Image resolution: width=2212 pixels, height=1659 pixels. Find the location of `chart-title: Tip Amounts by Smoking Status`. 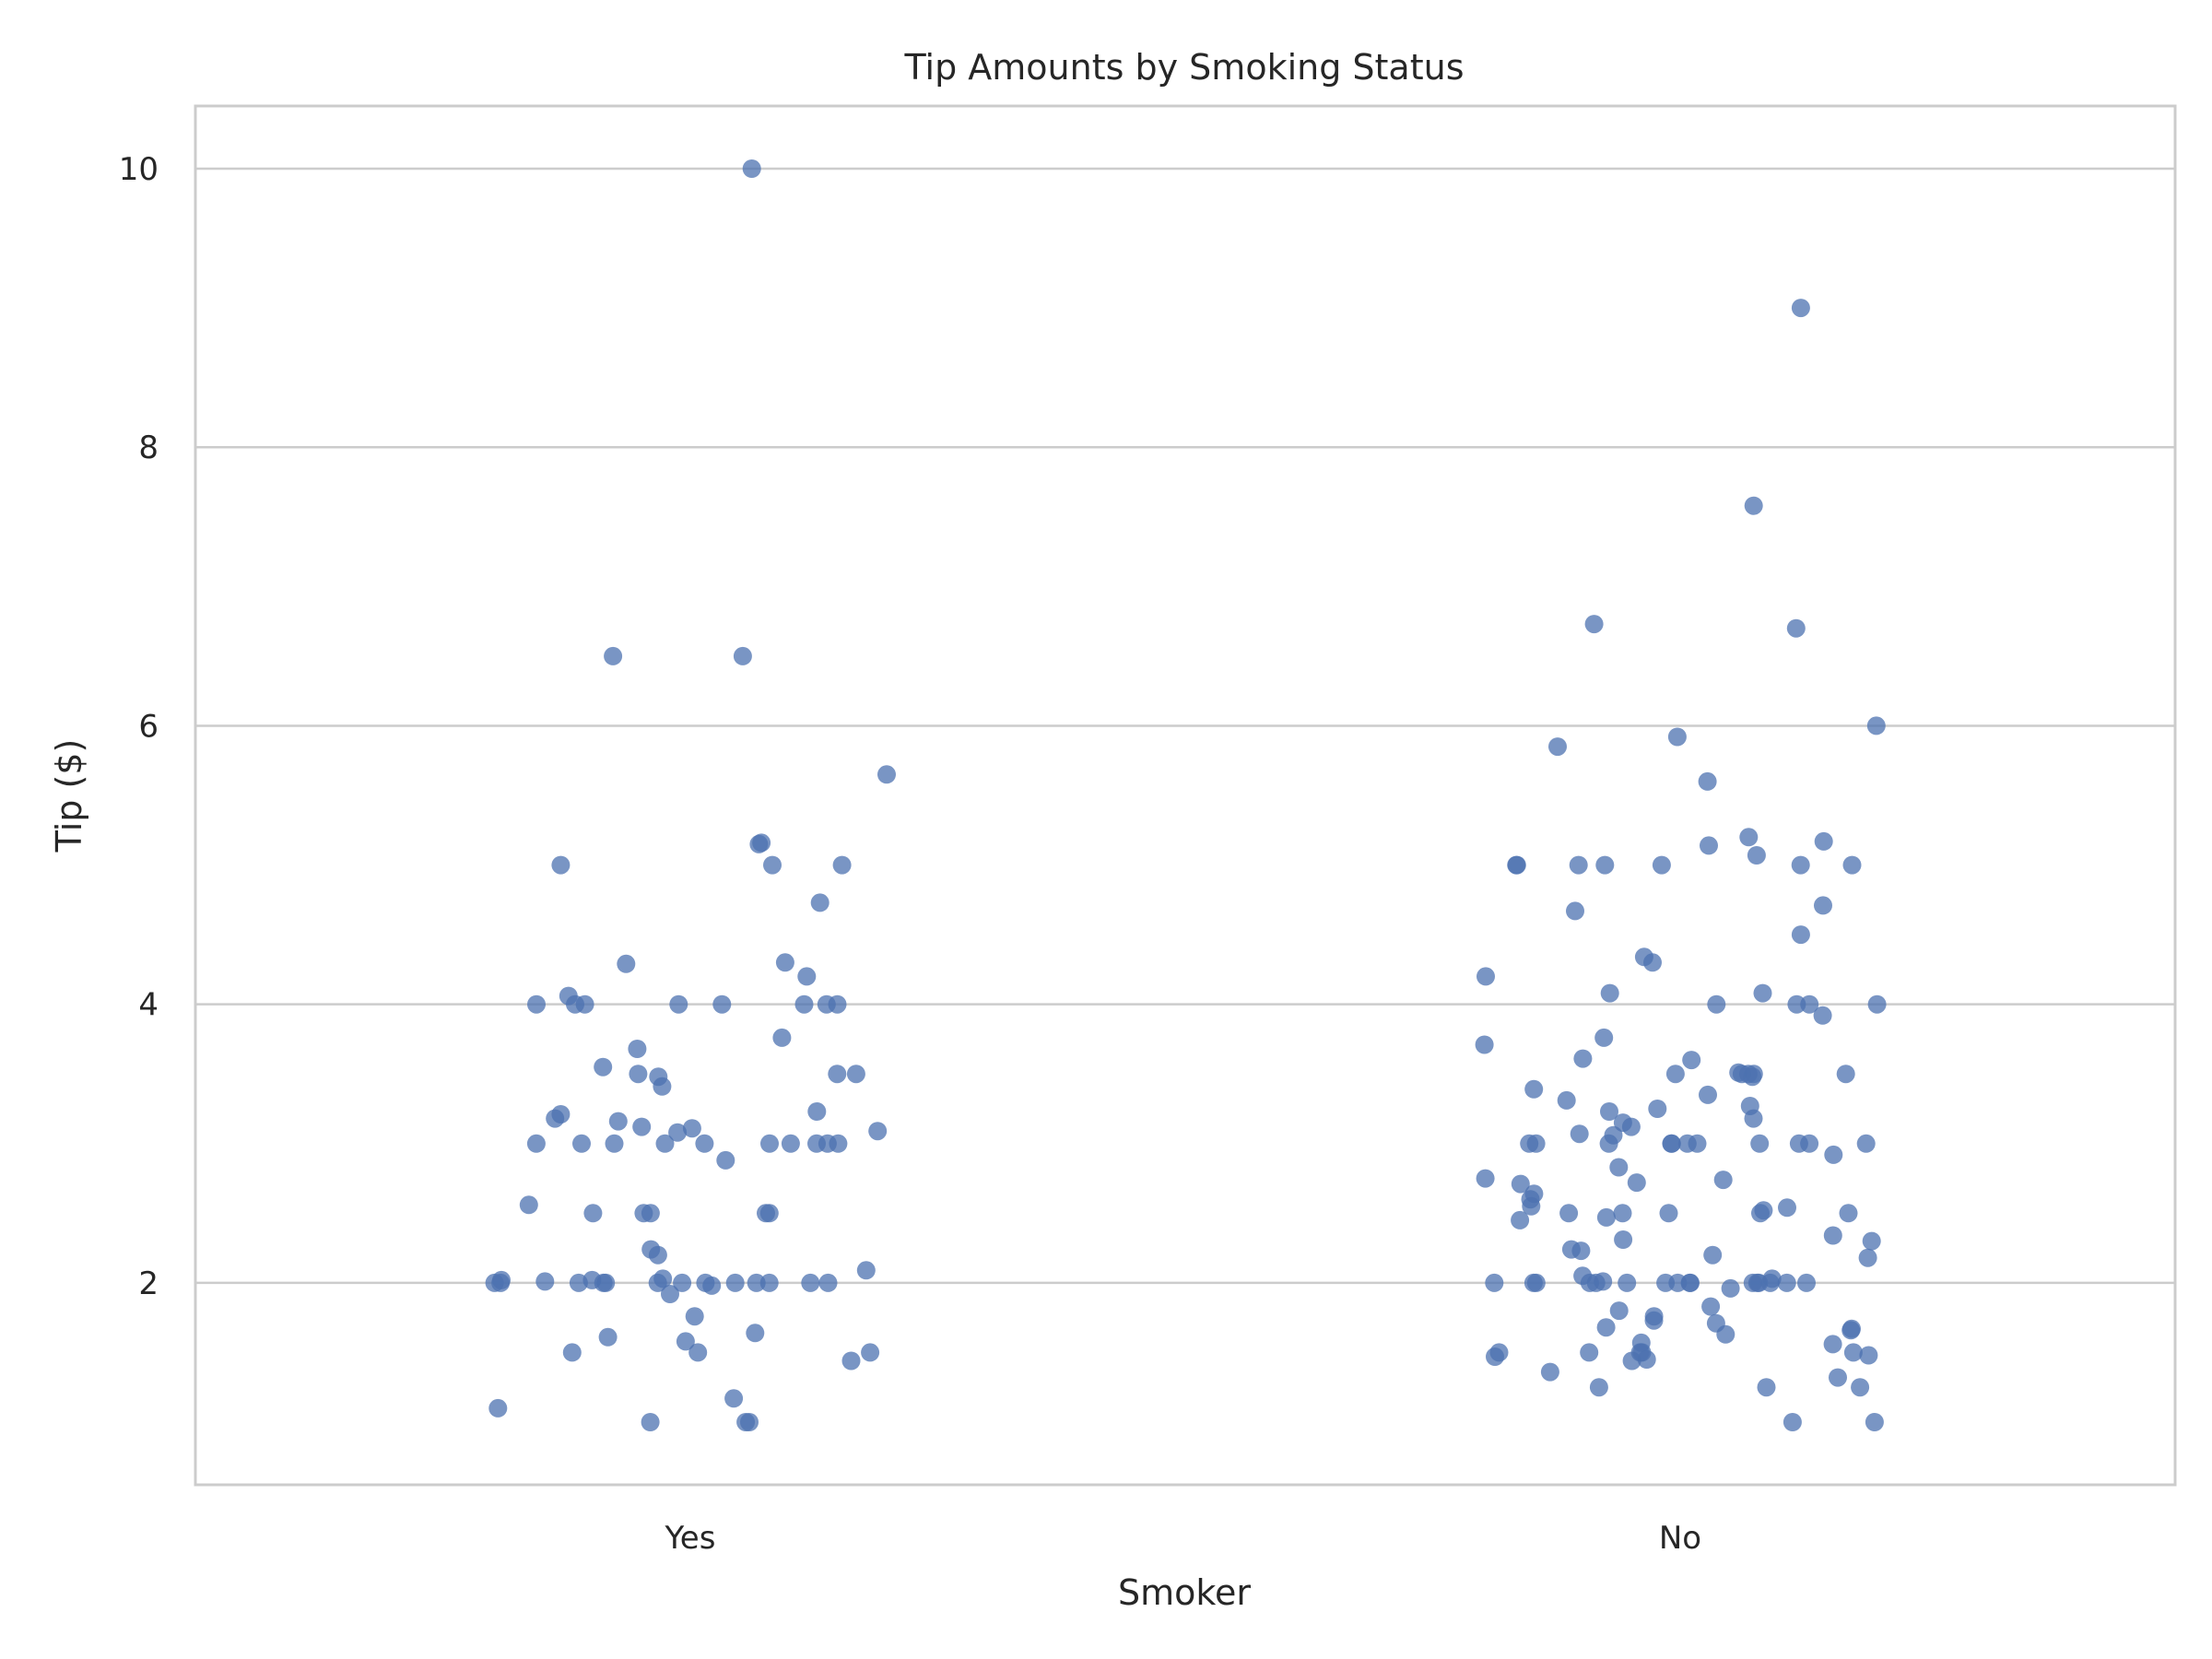

chart-title: Tip Amounts by Smoking Status is located at coordinates (1183, 67).